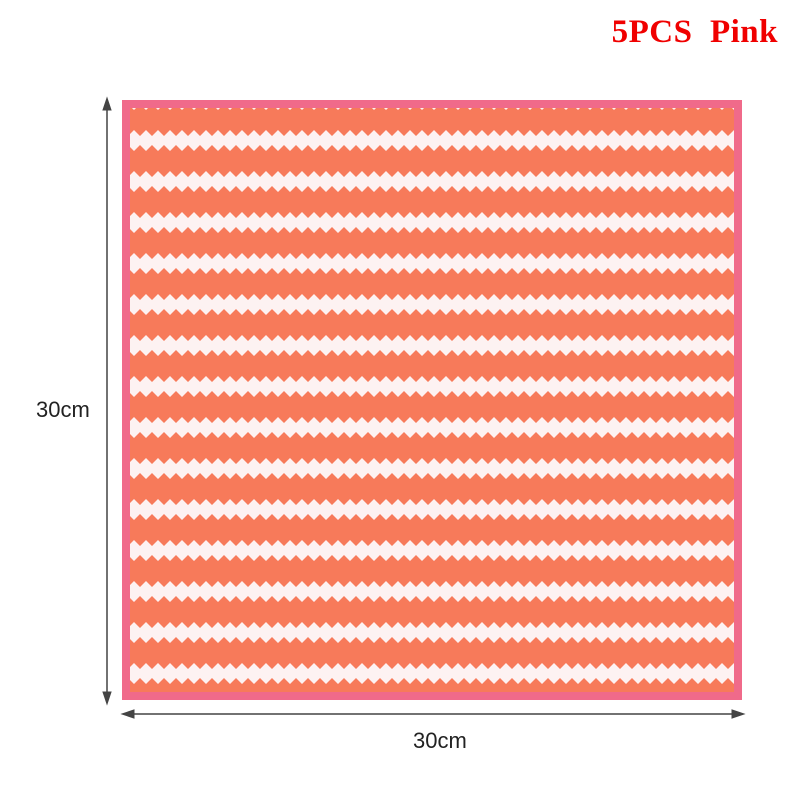 This screenshot has width=800, height=800. What do you see at coordinates (107, 401) in the screenshot?
I see `height-arrow` at bounding box center [107, 401].